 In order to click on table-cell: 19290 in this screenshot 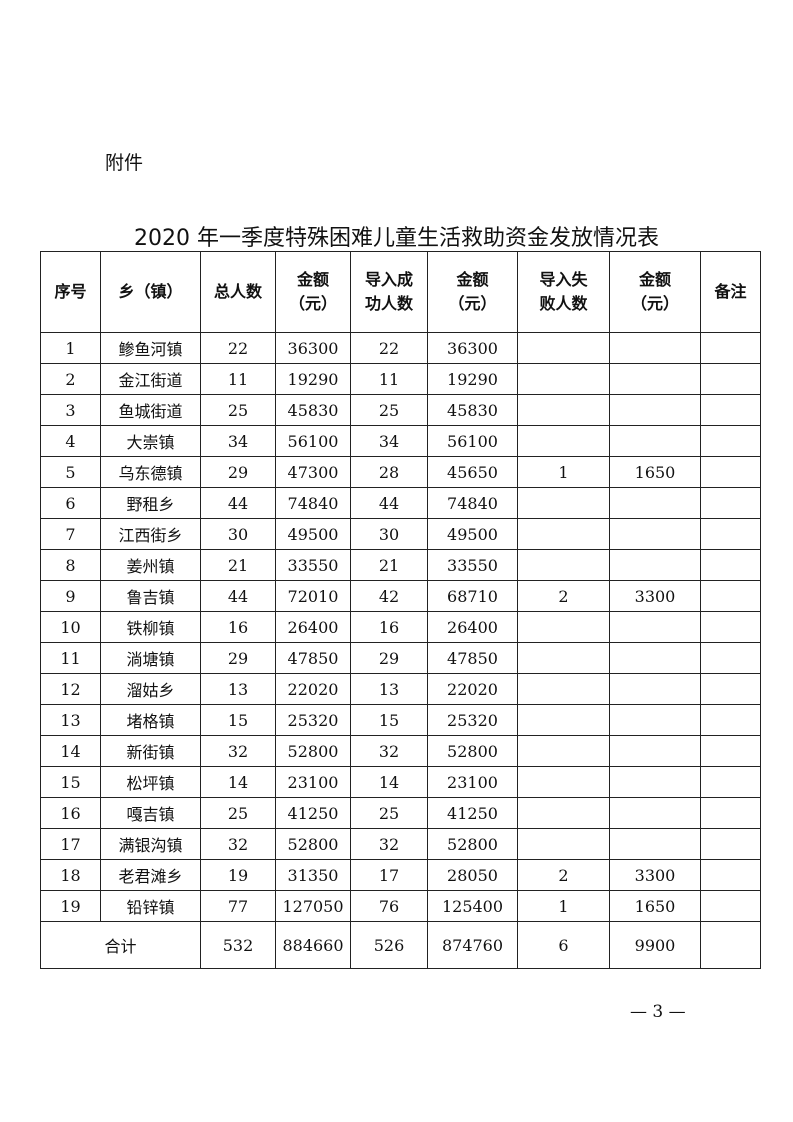, I will do `click(313, 379)`.